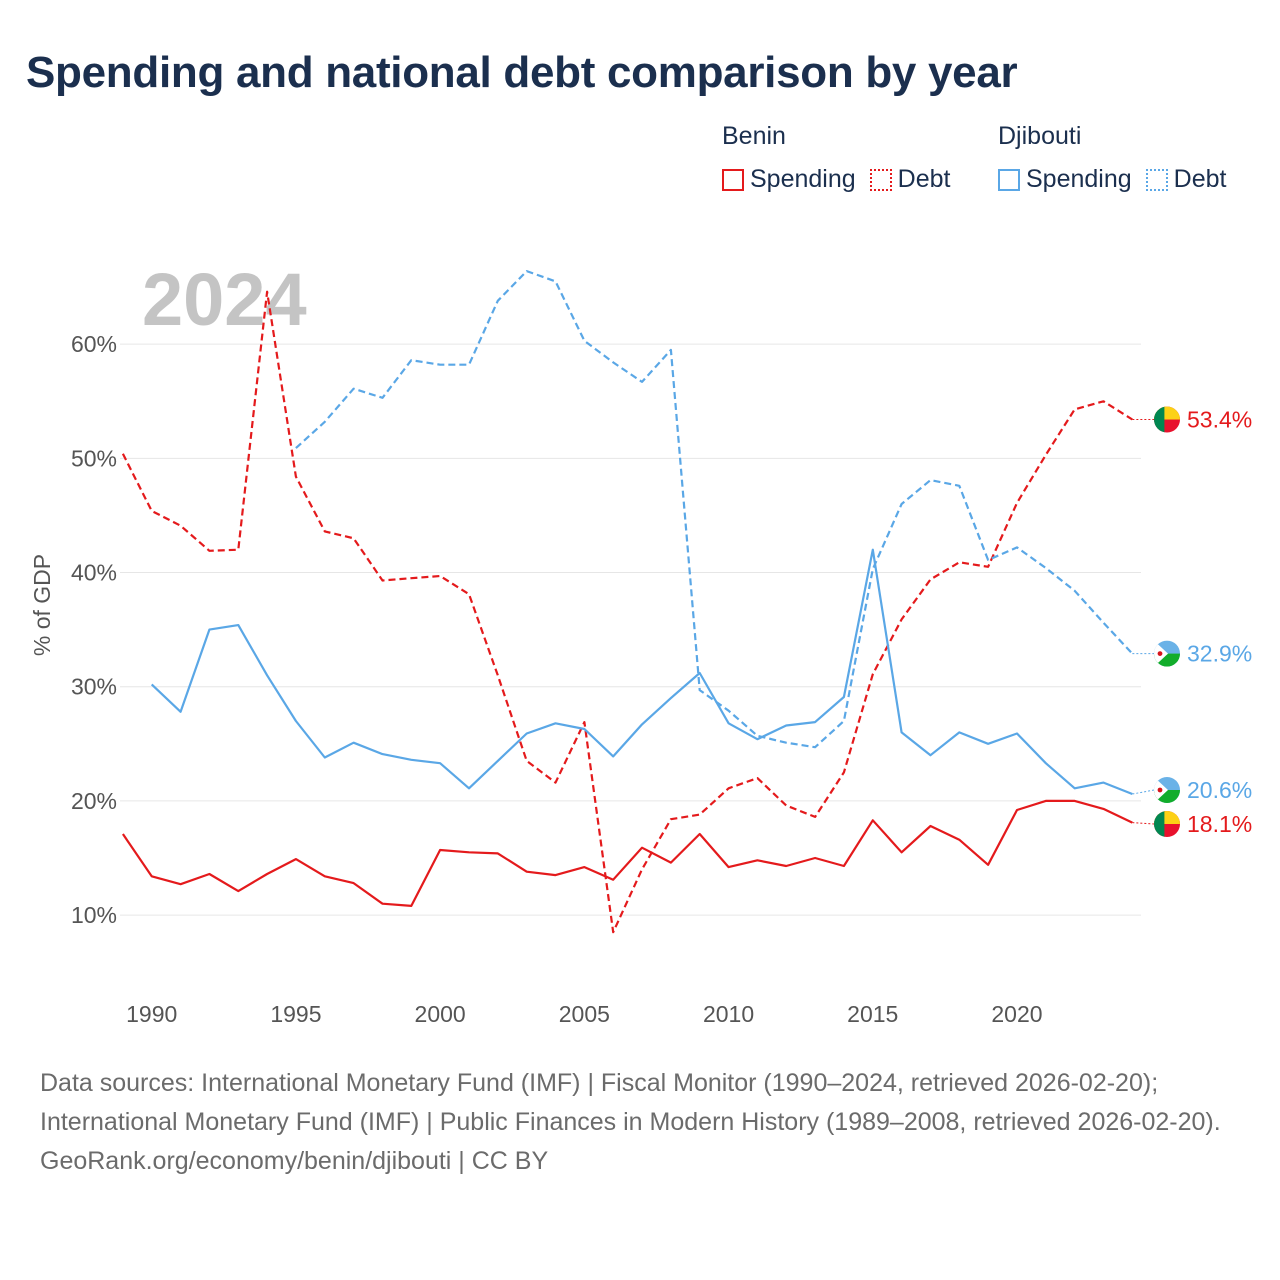 Image resolution: width=1280 pixels, height=1280 pixels. I want to click on y-tick-label-20: 20%, so click(94, 801).